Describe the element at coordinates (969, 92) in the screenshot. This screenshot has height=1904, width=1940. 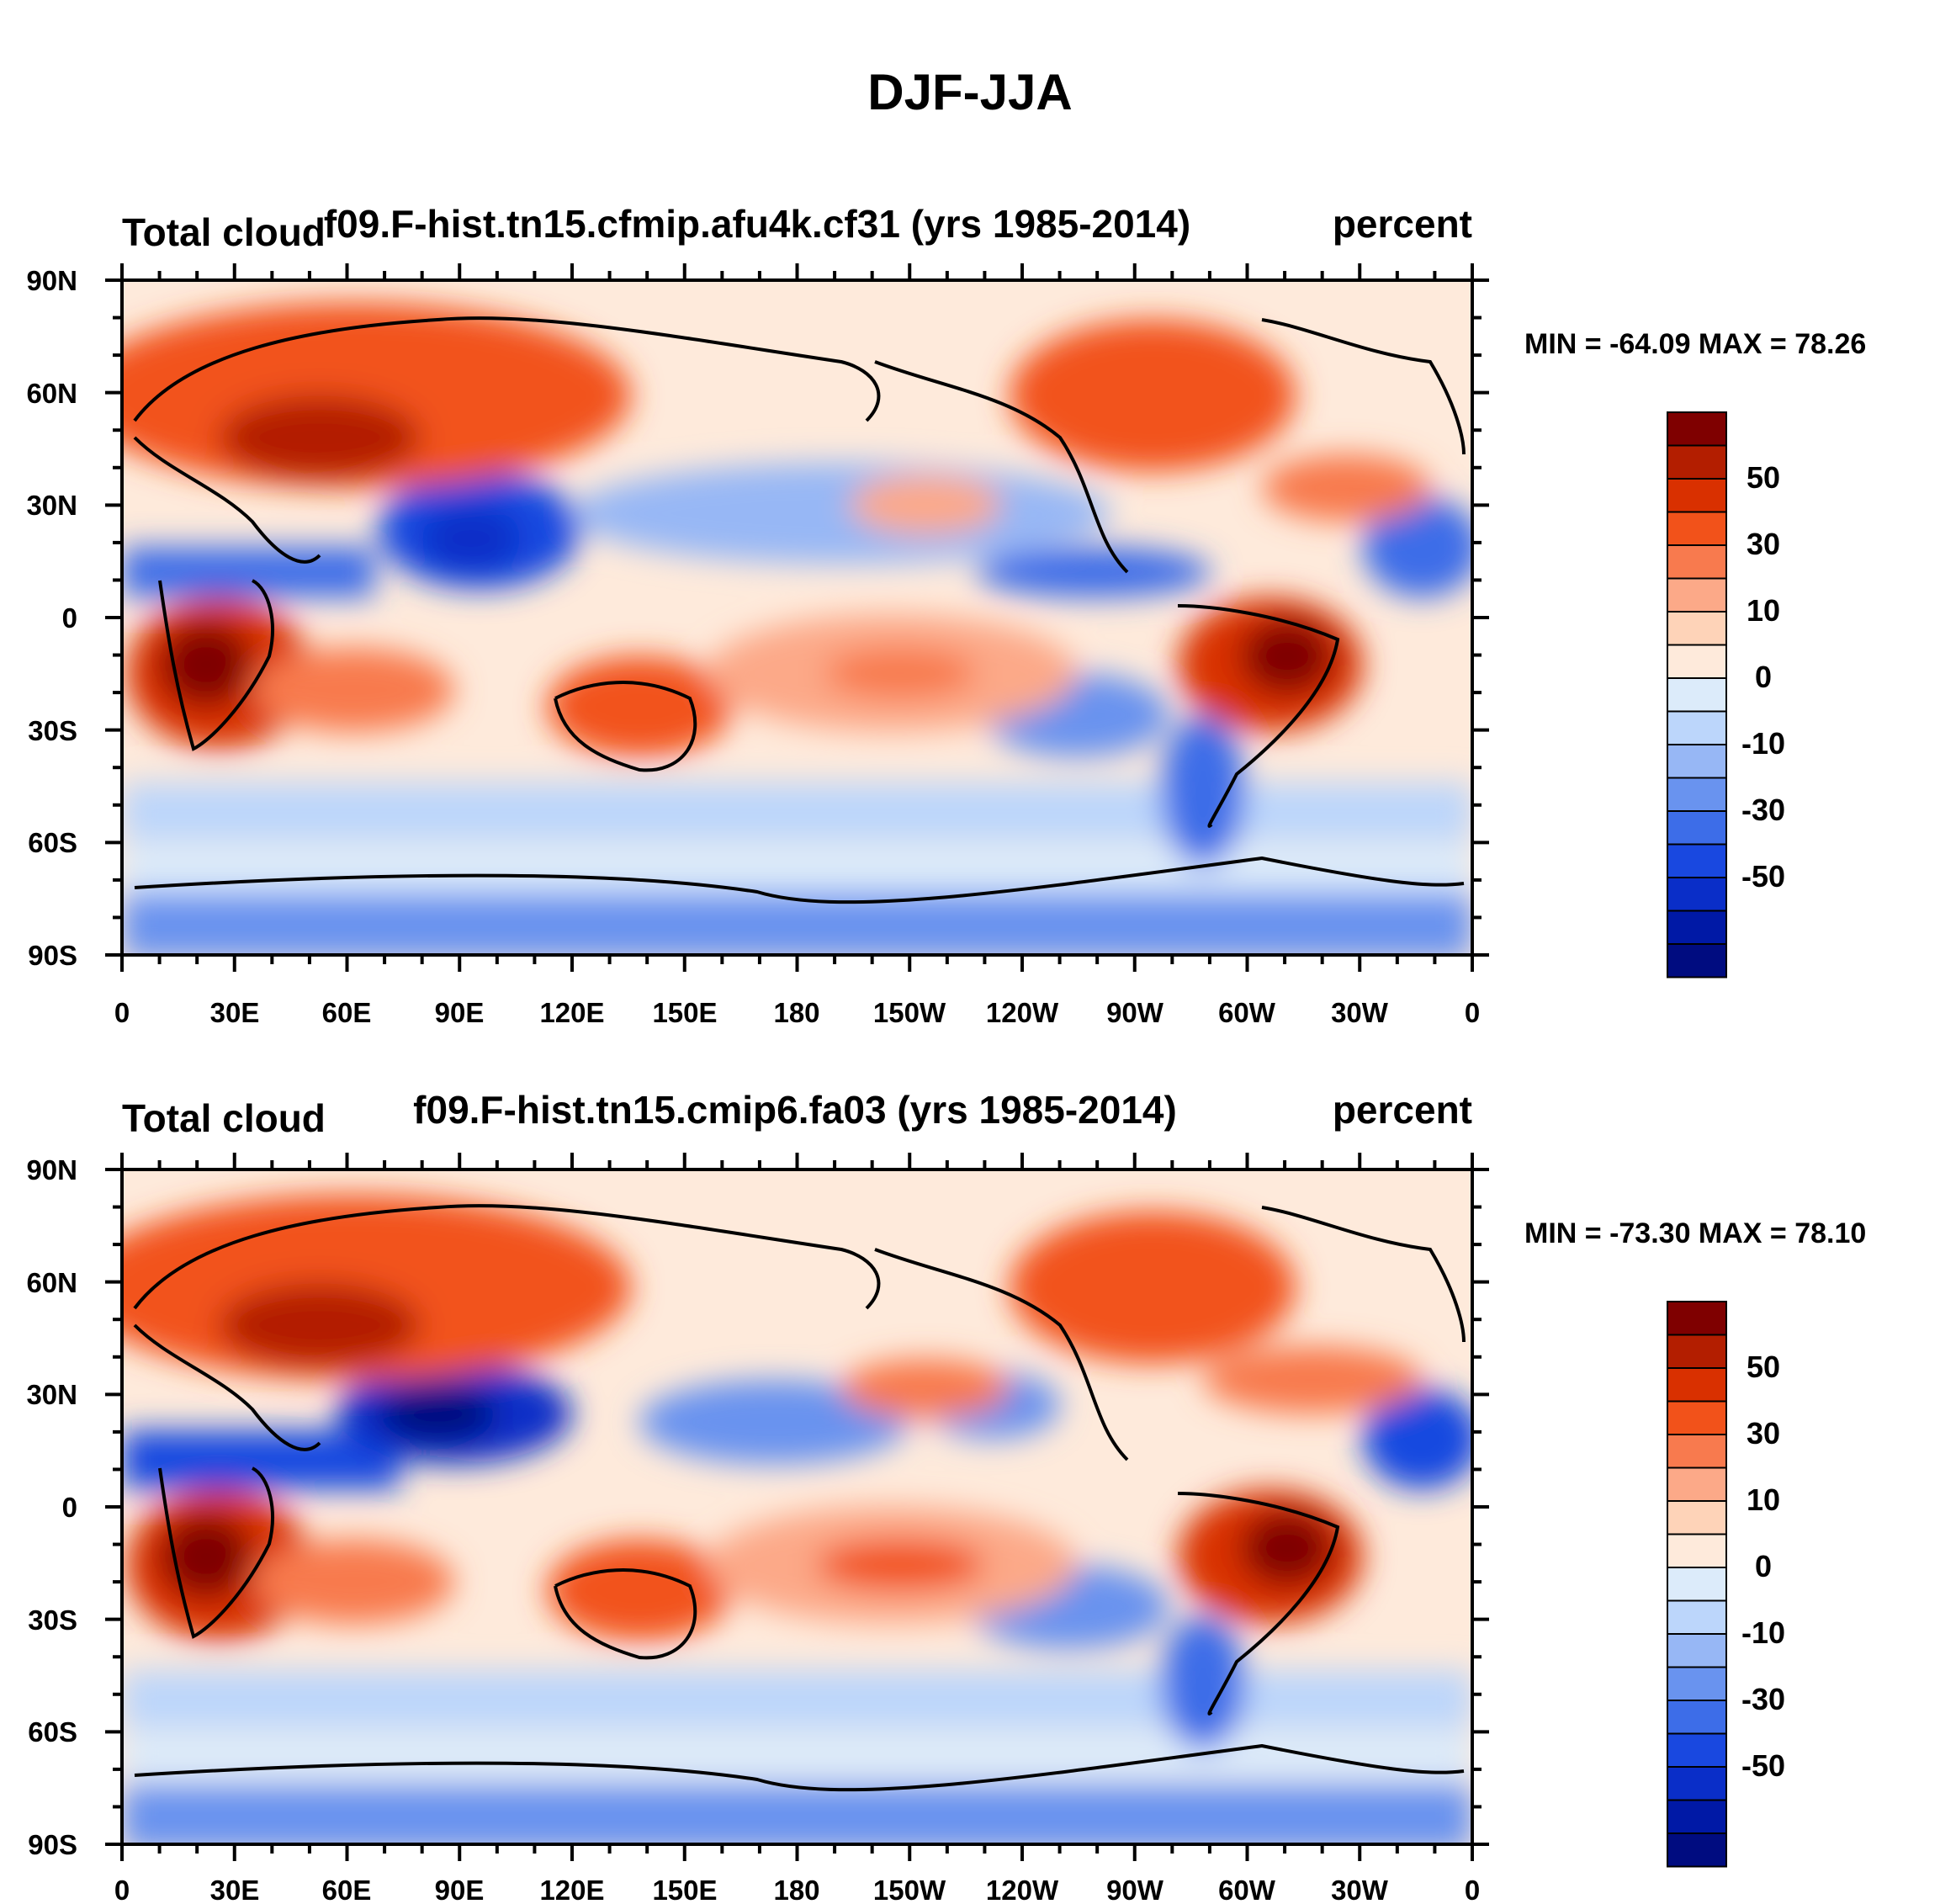
I see `figure-title: DJF-JJA` at that location.